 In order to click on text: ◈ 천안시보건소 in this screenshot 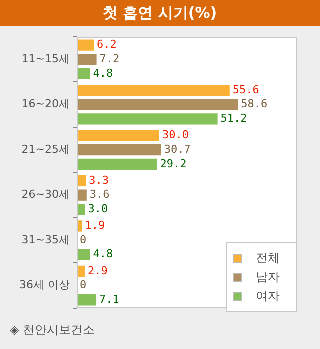, I will do `click(53, 330)`.